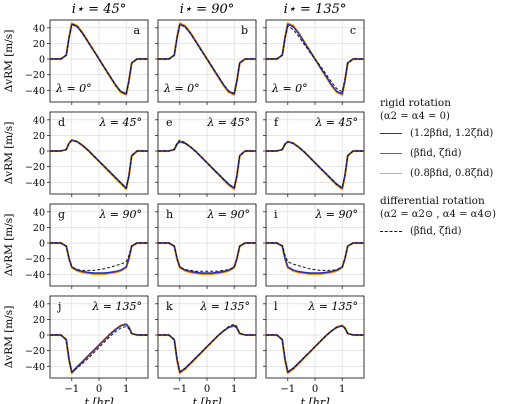 This screenshot has width=520, height=404. I want to click on panel-letter: a, so click(136, 30).